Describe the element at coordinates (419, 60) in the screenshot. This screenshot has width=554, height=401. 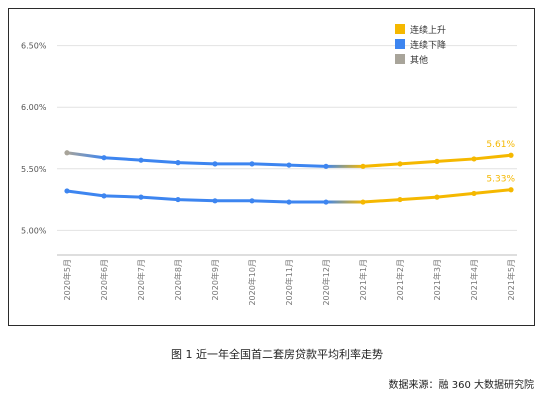
I see `legend-label: 其他` at that location.